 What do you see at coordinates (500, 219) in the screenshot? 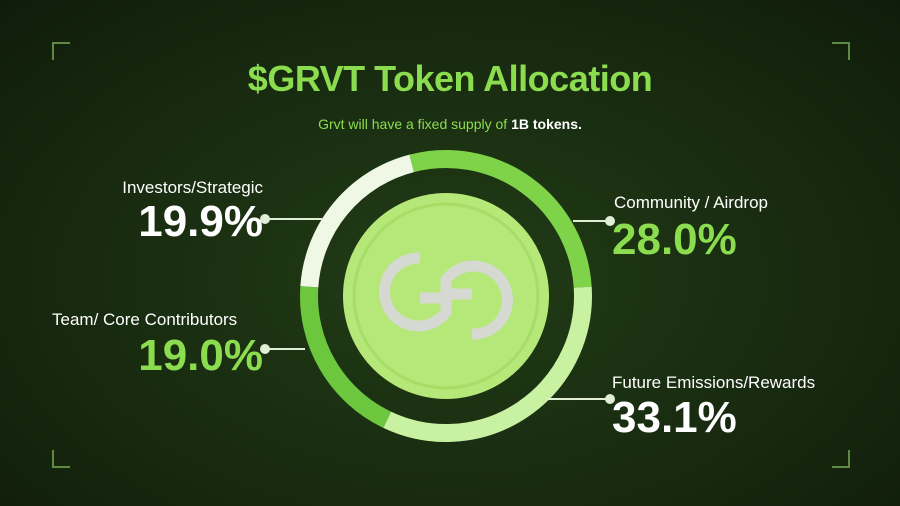
I see `donut-slice-community-airdrop` at bounding box center [500, 219].